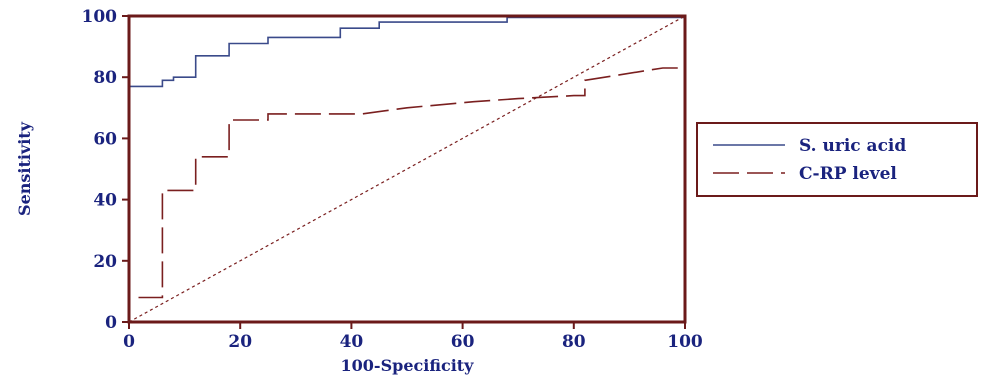  I want to click on legend-box, so click(837, 159).